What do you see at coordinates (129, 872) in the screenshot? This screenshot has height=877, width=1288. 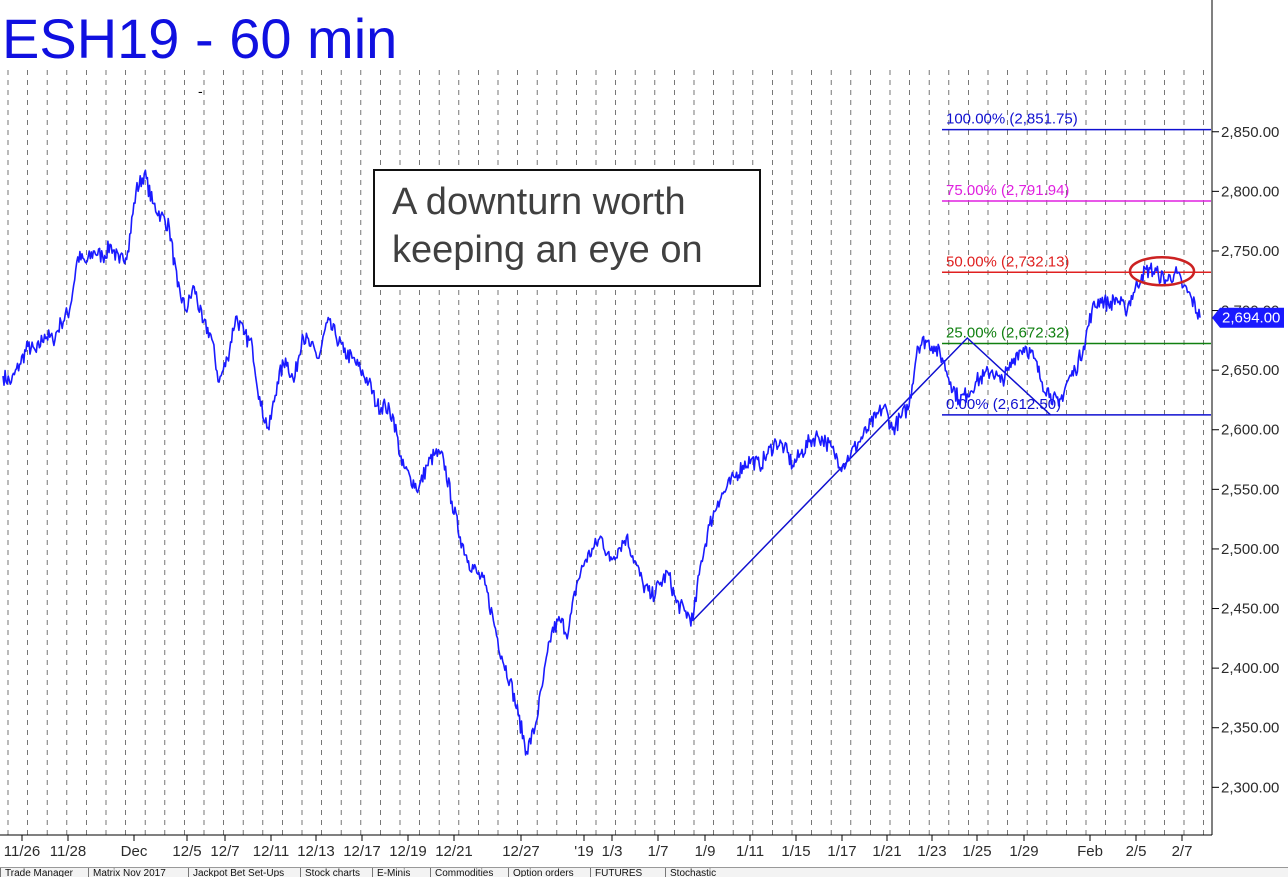 I see `chart-tab: Matrix Nov 2017` at bounding box center [129, 872].